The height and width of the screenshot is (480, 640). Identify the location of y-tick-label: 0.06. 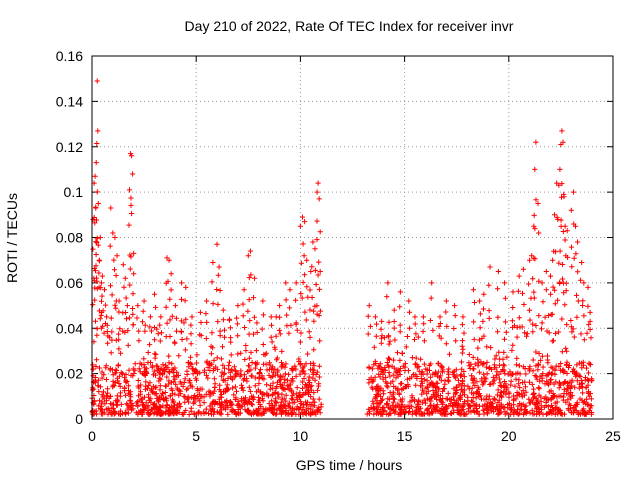
(69, 283).